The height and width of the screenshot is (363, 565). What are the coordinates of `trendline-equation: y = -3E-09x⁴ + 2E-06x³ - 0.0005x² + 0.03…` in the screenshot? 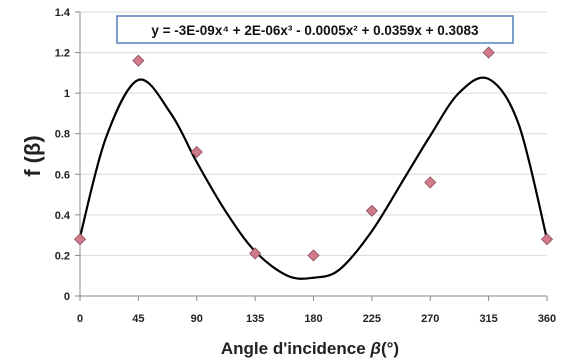 It's located at (315, 30).